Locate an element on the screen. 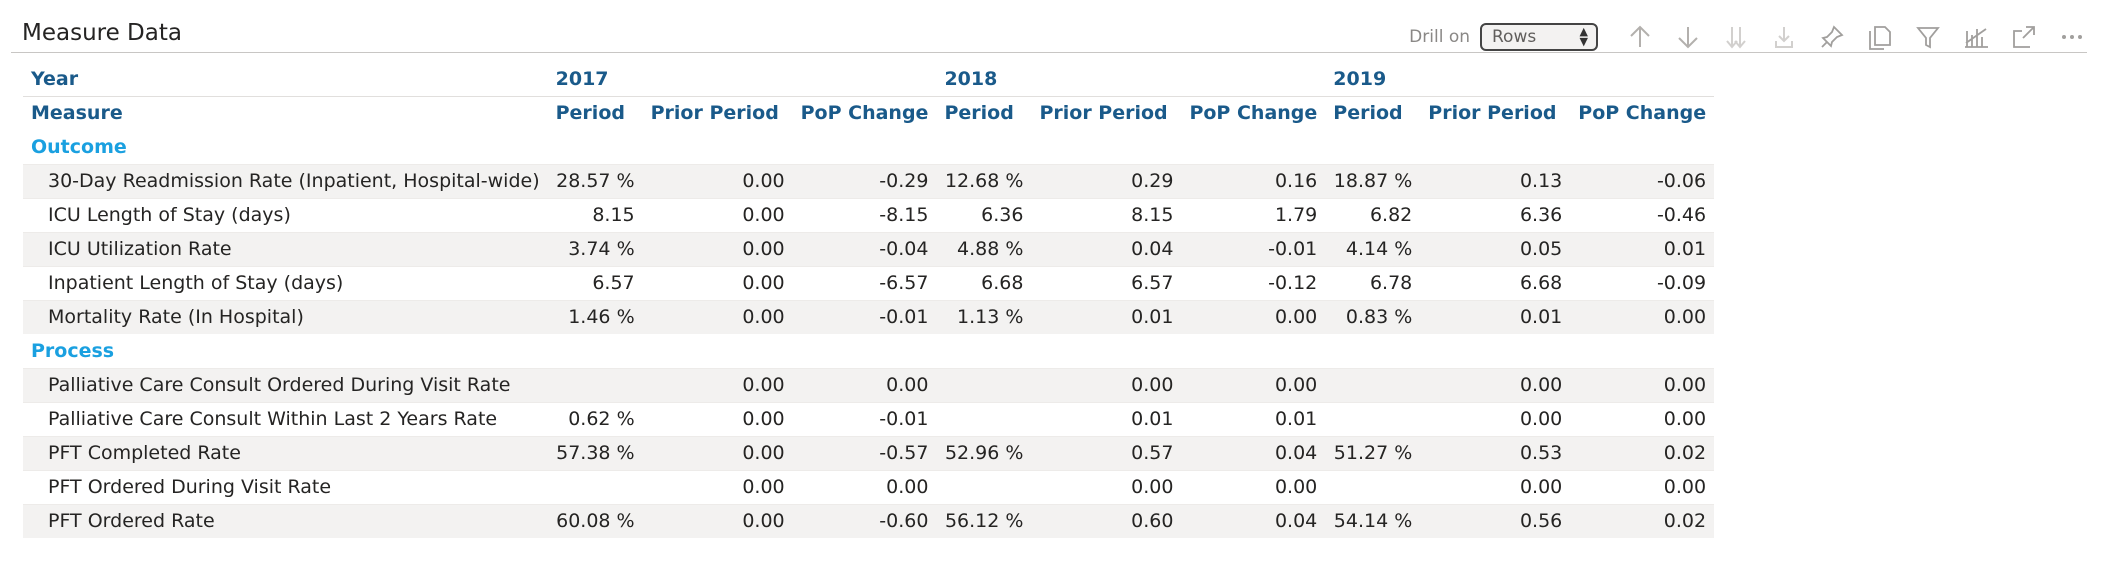 This screenshot has height=582, width=2114. value-cell: 0.16 is located at coordinates (1253, 180).